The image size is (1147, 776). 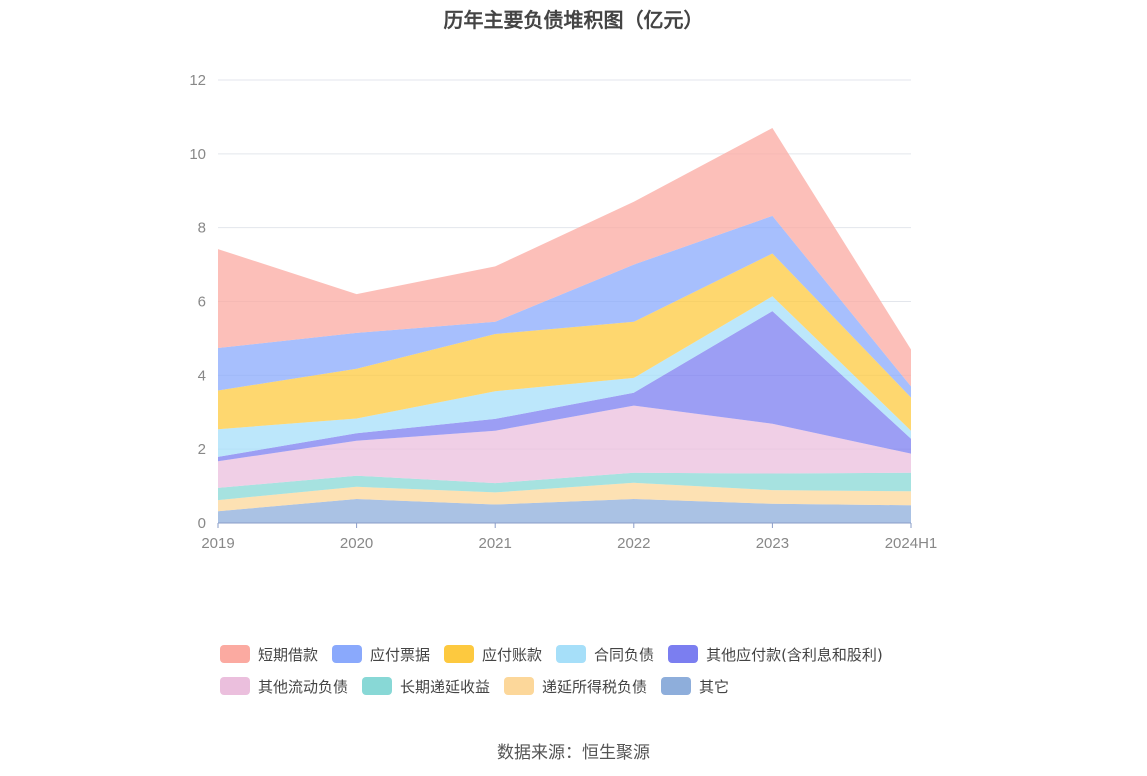 I want to click on legend-label: 长期递延收益, so click(x=445, y=686).